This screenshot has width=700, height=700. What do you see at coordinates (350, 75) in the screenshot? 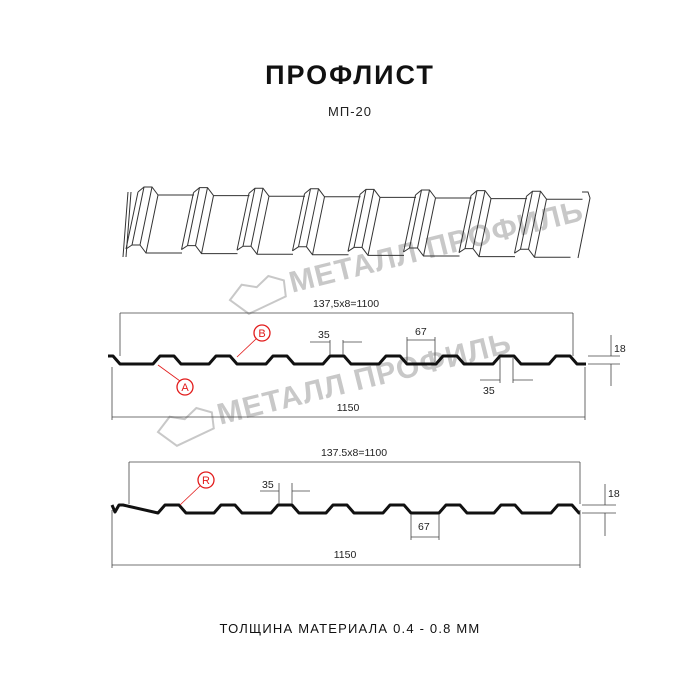
I see `page-title: ПРОФЛИСТ` at bounding box center [350, 75].